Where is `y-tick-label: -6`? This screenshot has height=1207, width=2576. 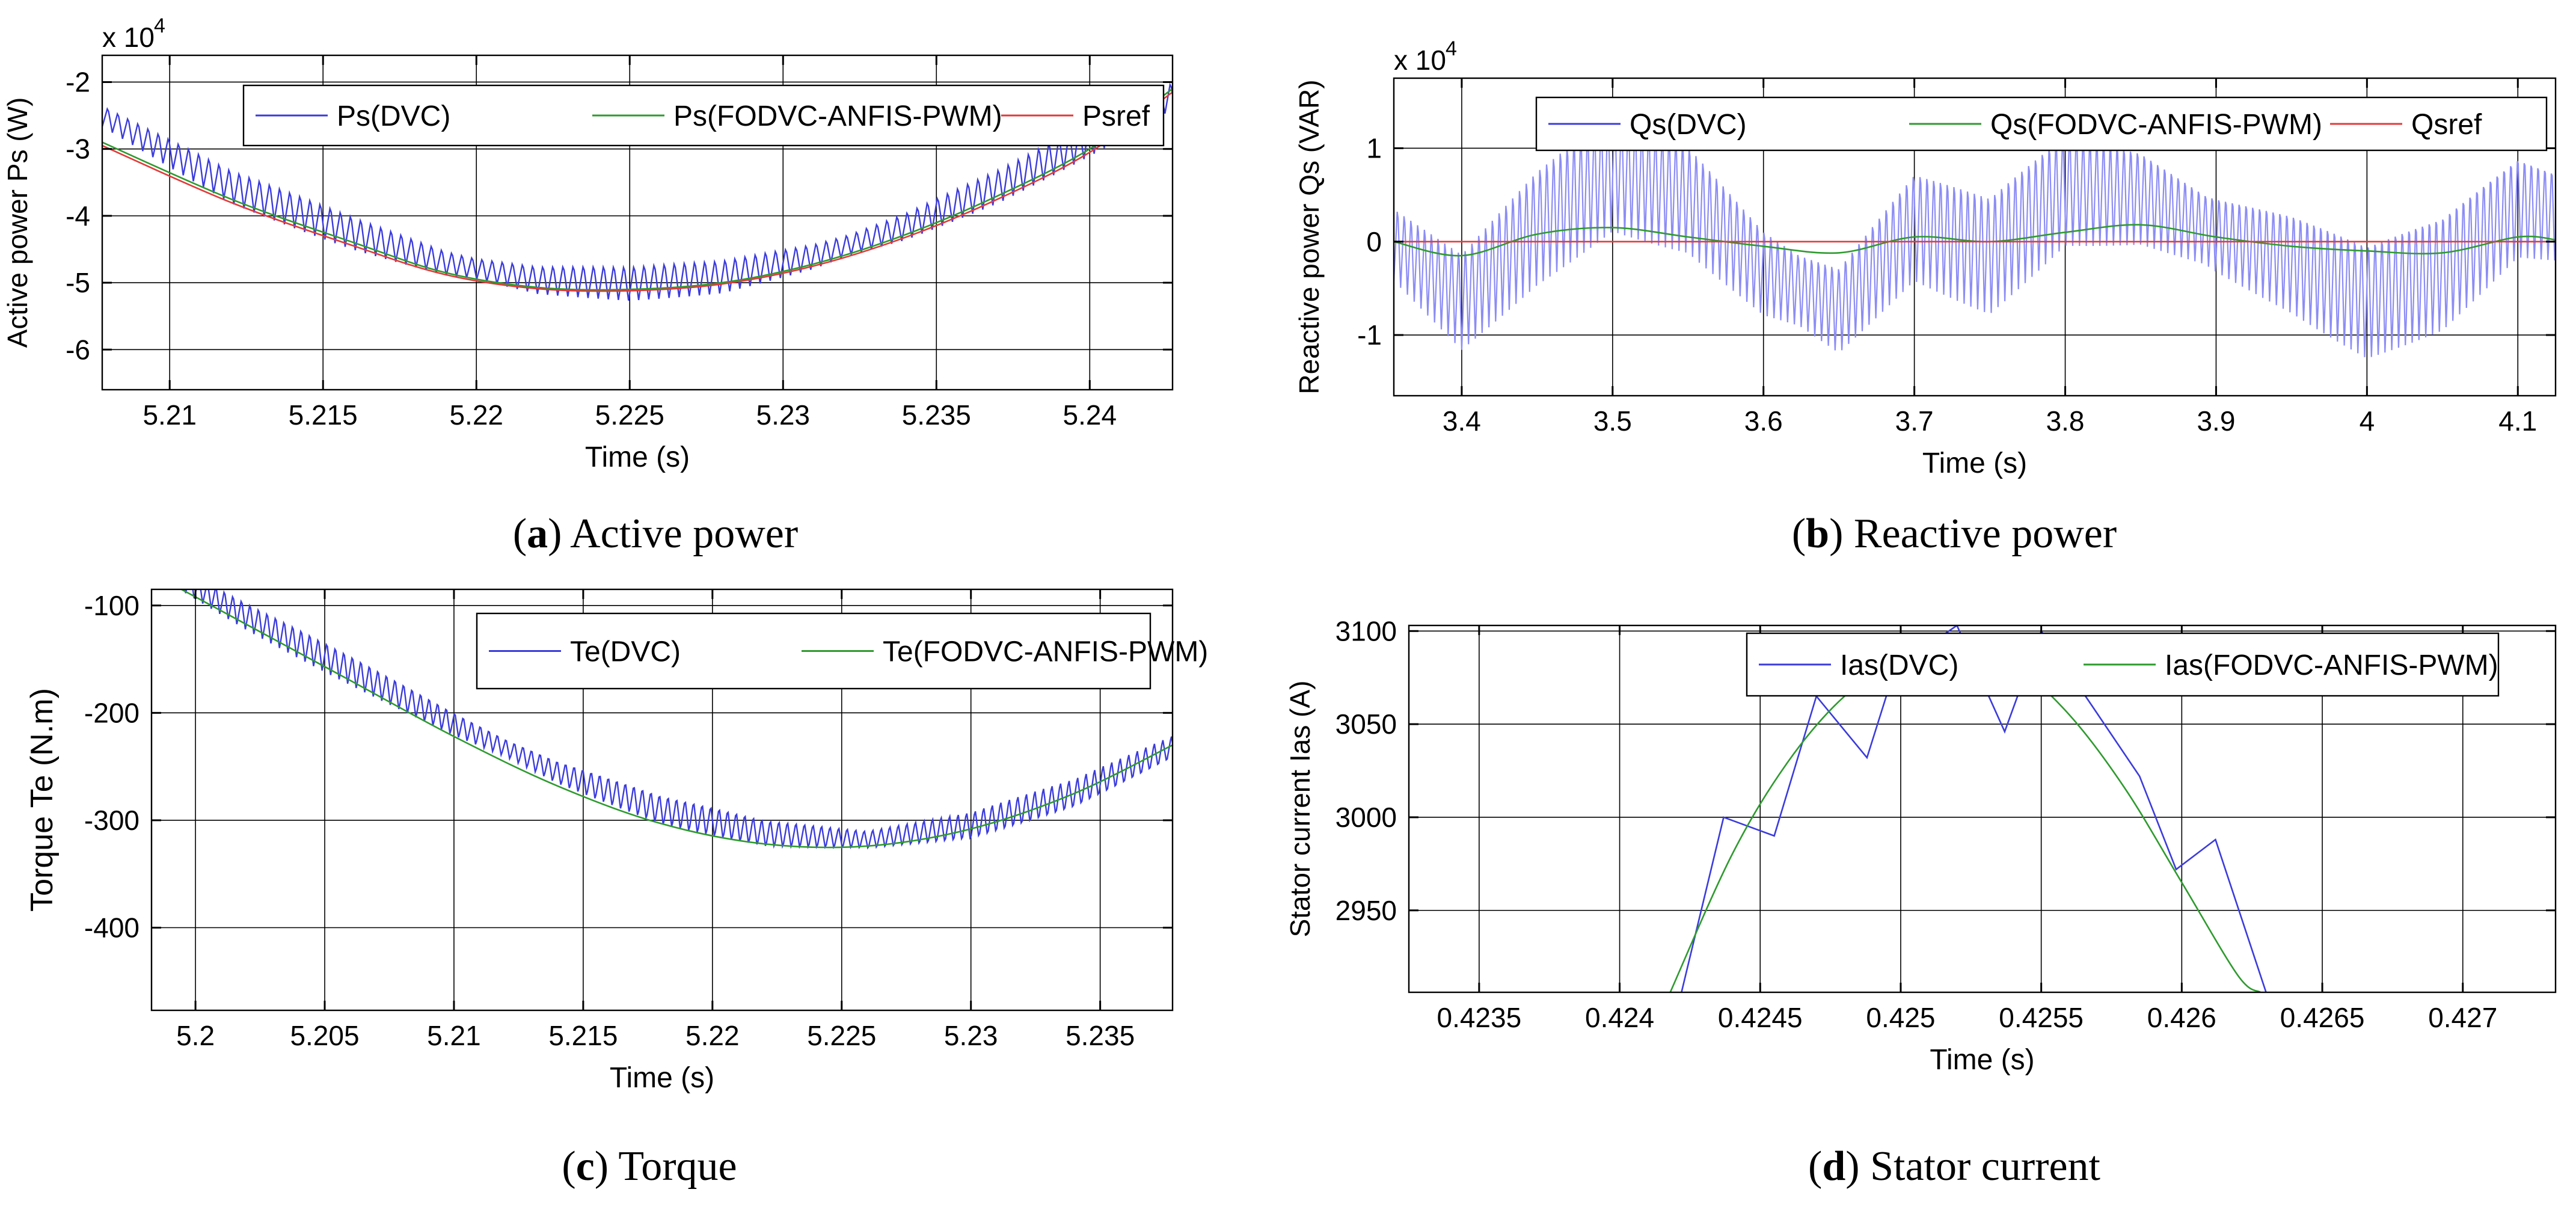 y-tick-label: -6 is located at coordinates (78, 349).